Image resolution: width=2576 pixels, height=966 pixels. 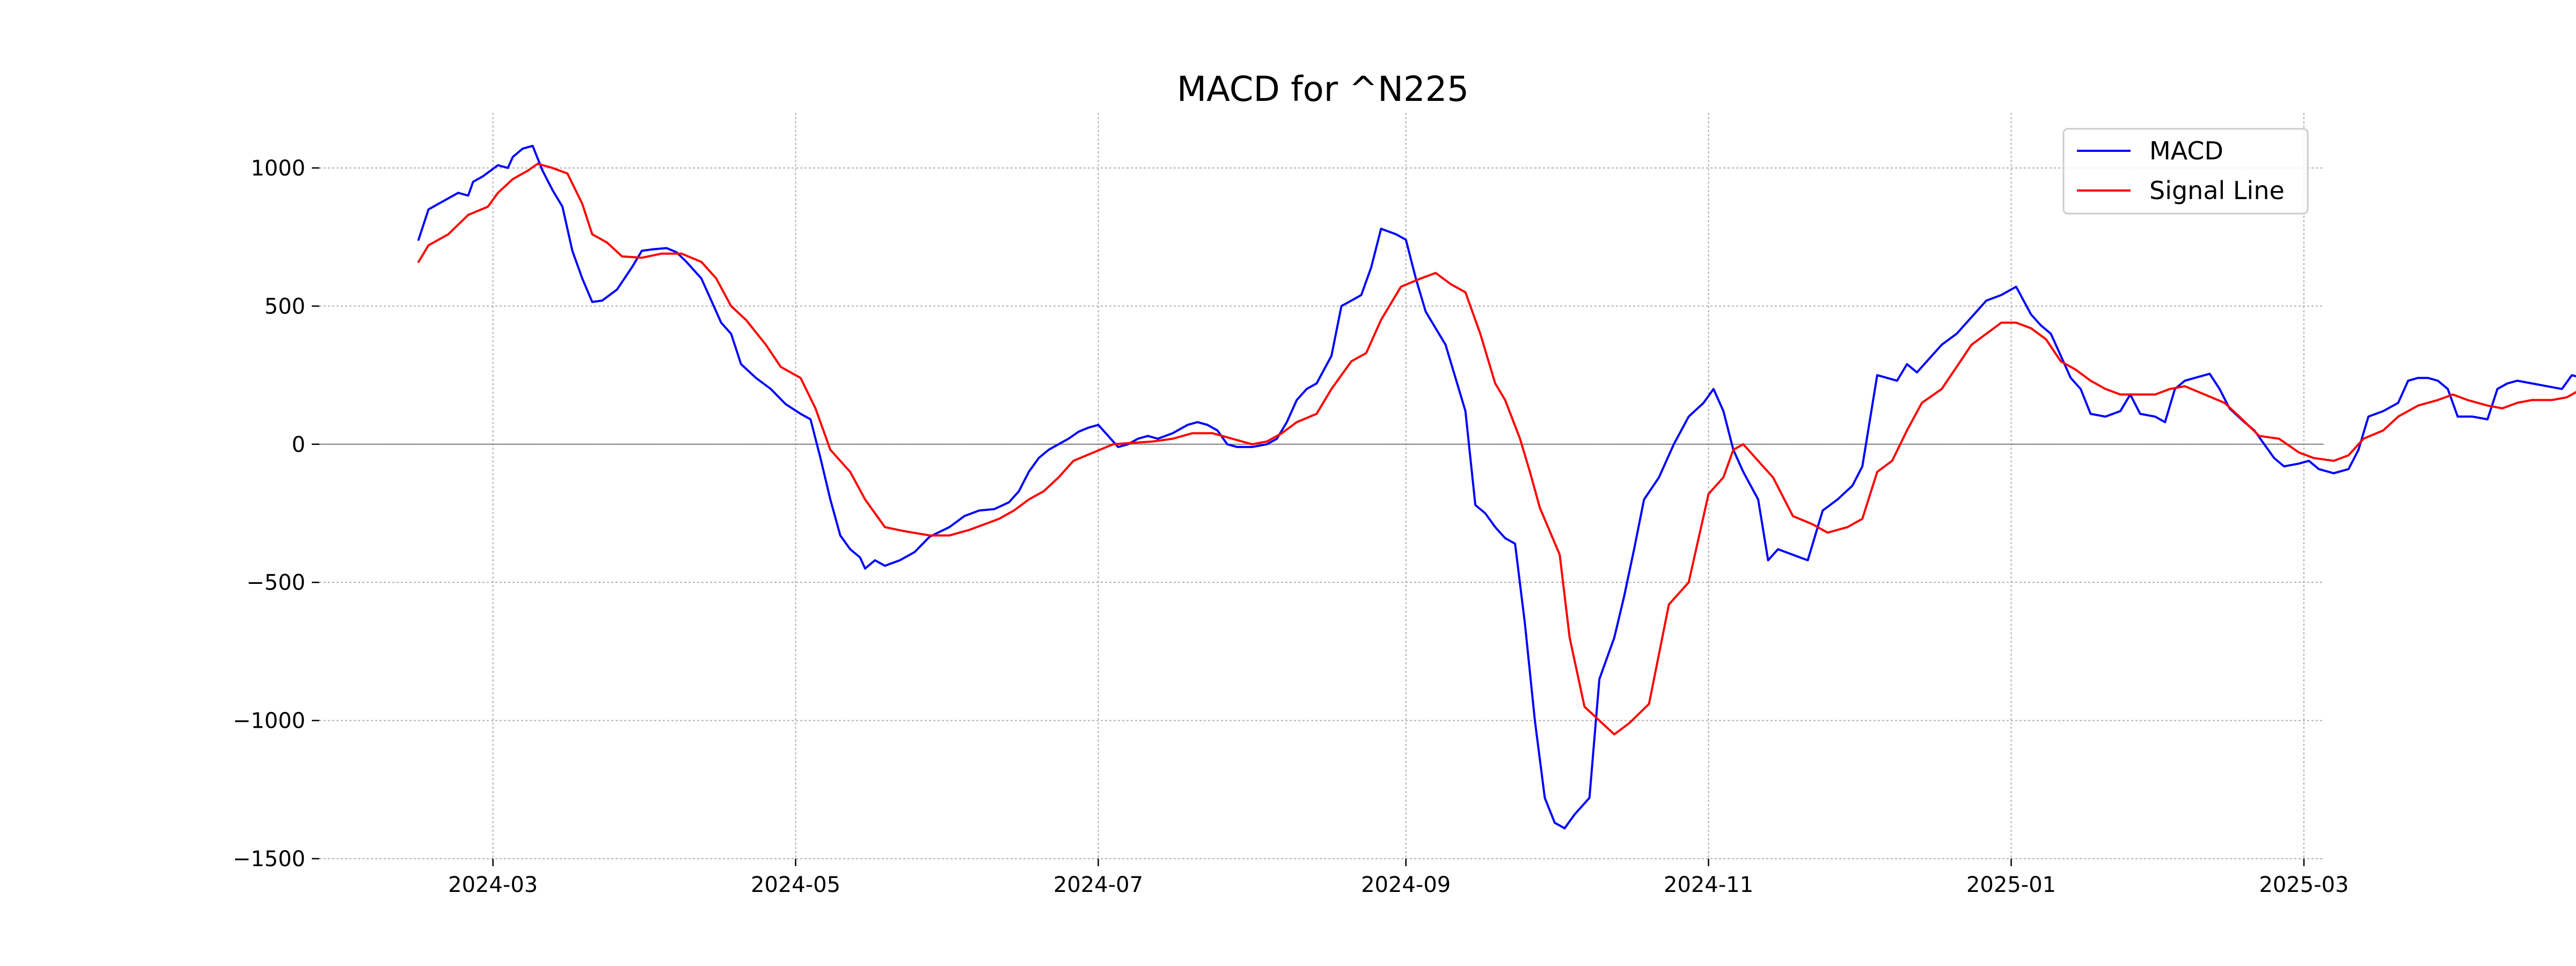 What do you see at coordinates (275, 582) in the screenshot?
I see `y-tick-label: −500` at bounding box center [275, 582].